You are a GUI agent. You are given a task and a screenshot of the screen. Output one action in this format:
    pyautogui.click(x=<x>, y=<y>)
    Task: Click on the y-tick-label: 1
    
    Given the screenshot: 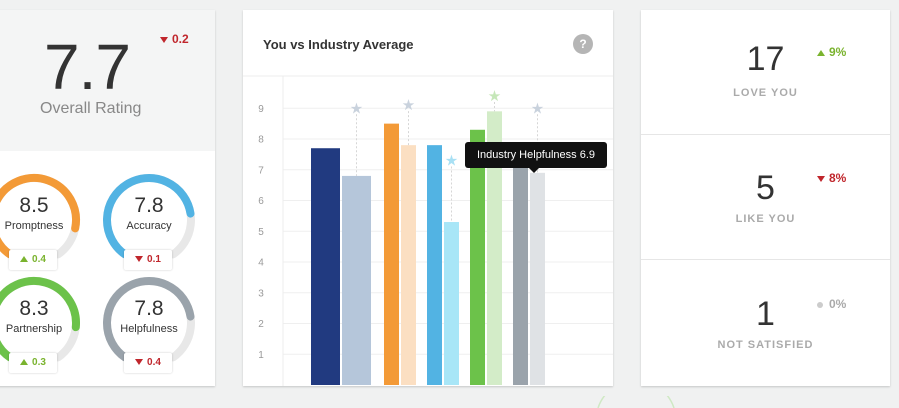 What is the action you would take?
    pyautogui.click(x=261, y=355)
    